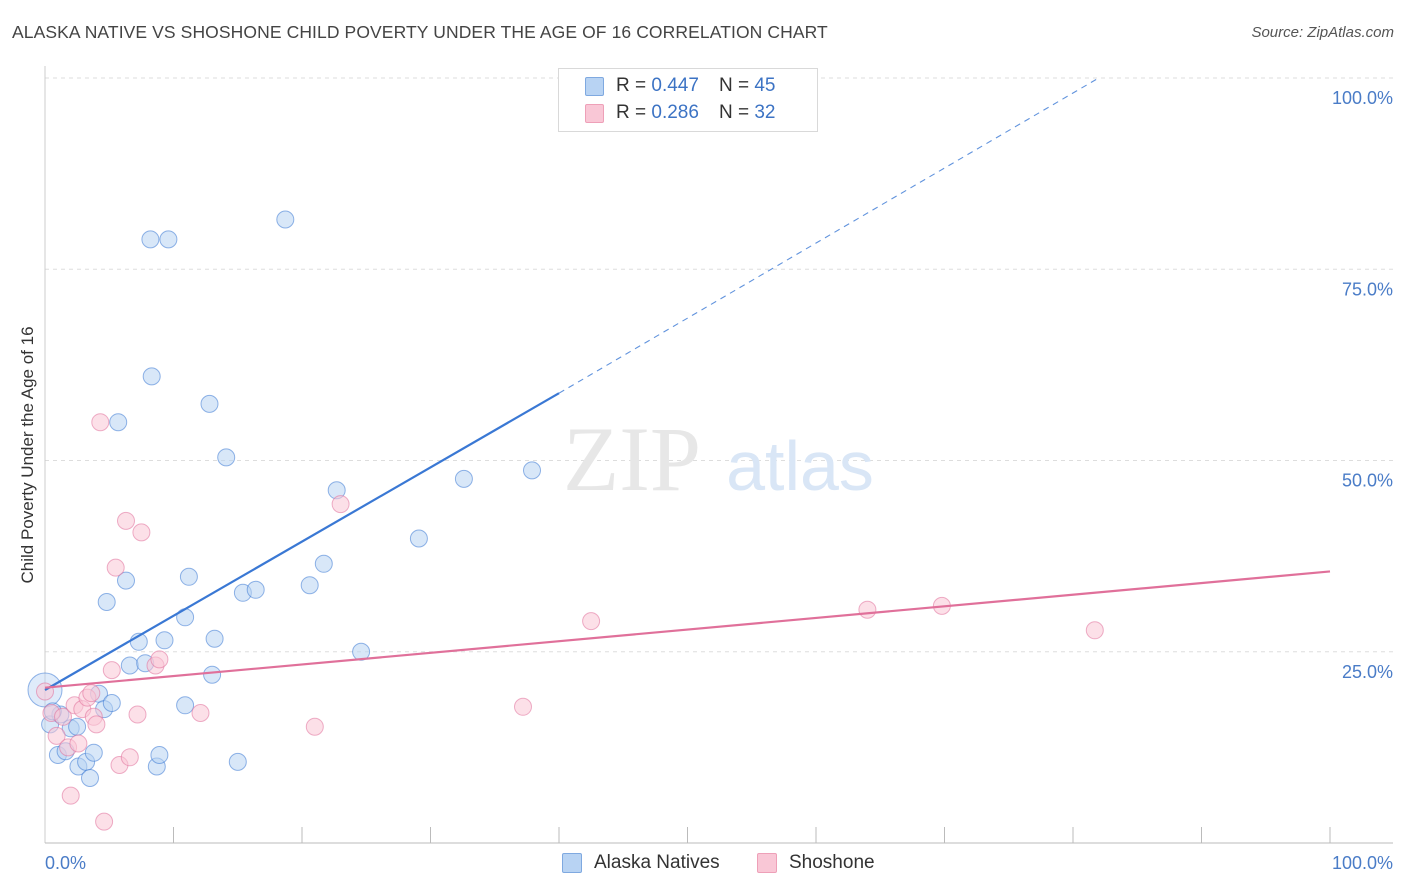  What do you see at coordinates (594, 86) in the screenshot?
I see `legend-swatch-alaska` at bounding box center [594, 86].